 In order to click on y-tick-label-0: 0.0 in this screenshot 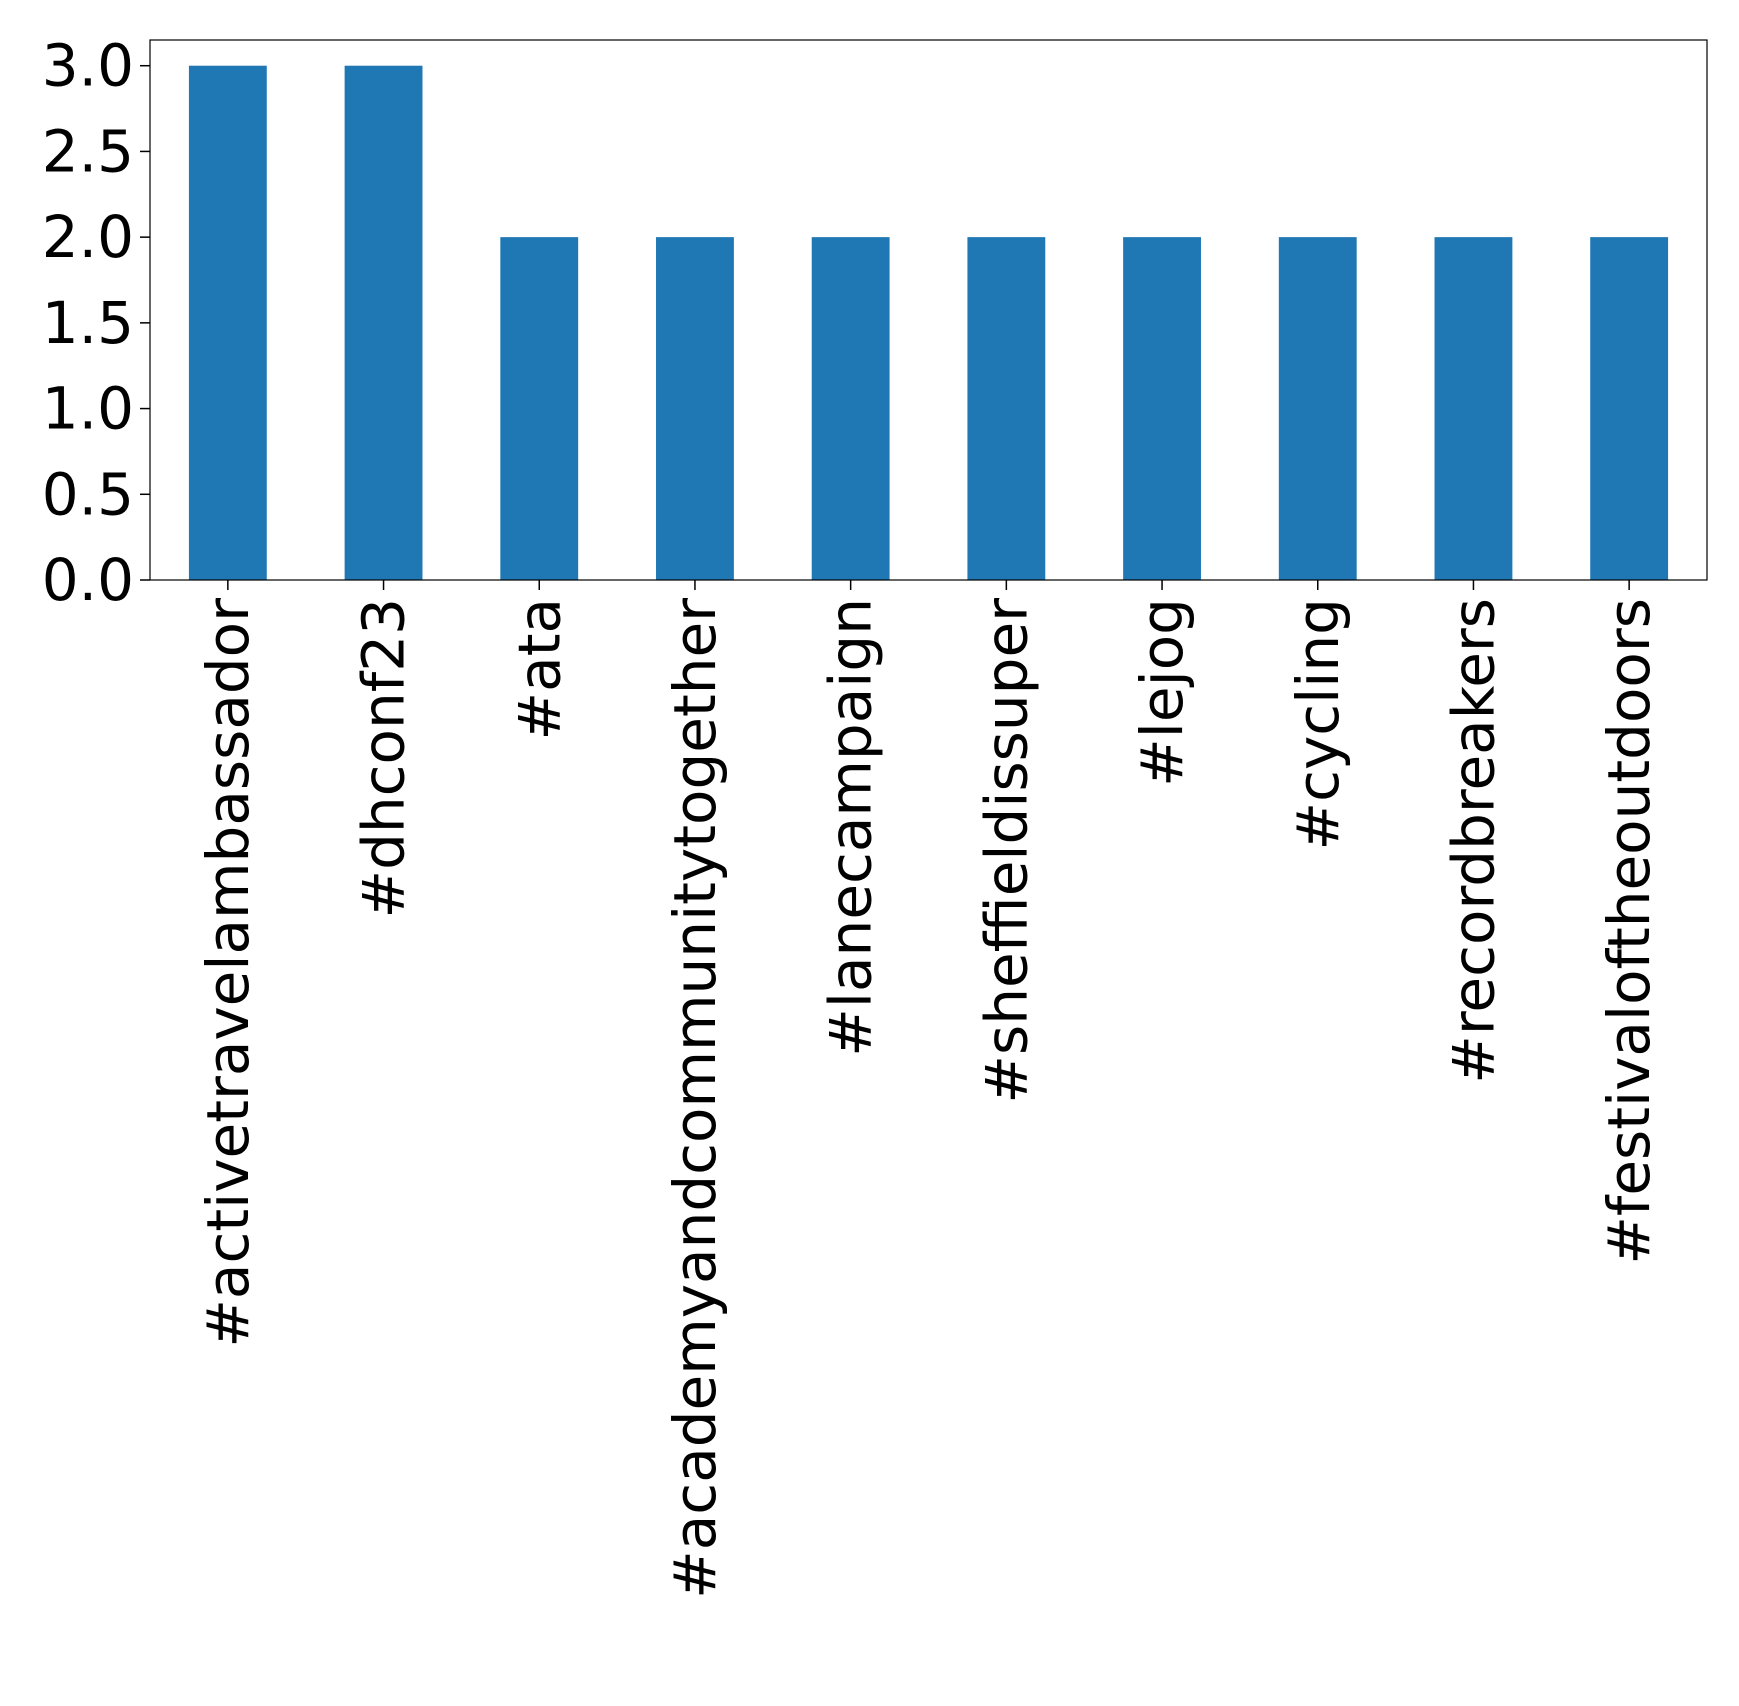, I will do `click(88, 580)`.